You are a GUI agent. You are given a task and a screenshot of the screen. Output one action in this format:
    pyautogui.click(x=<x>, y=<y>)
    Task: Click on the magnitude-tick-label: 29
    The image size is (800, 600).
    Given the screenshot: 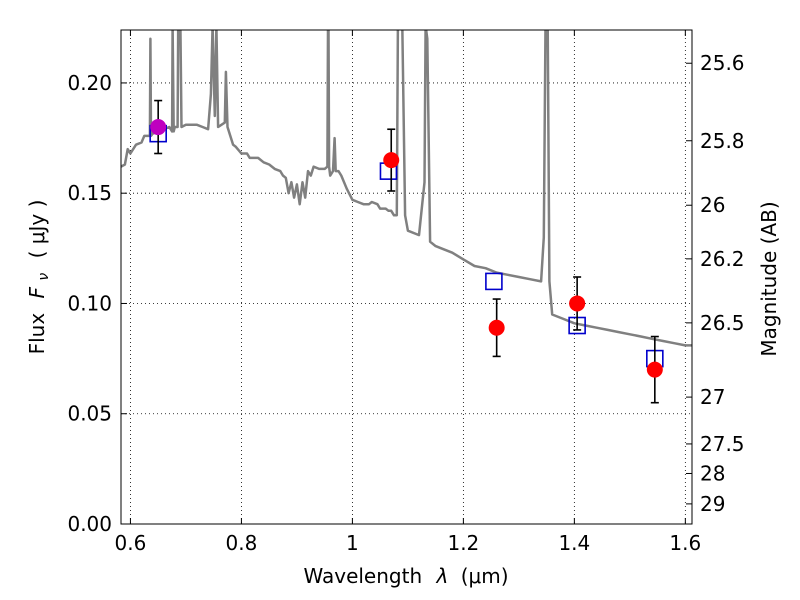 What is the action you would take?
    pyautogui.click(x=712, y=504)
    